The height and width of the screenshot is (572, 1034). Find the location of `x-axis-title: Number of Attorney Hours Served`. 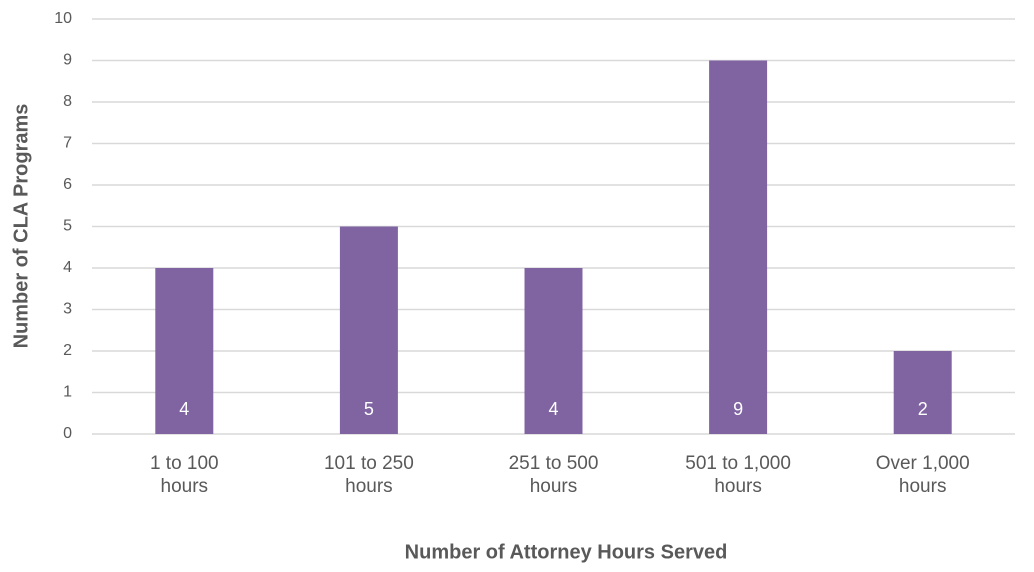

x-axis-title: Number of Attorney Hours Served is located at coordinates (566, 552).